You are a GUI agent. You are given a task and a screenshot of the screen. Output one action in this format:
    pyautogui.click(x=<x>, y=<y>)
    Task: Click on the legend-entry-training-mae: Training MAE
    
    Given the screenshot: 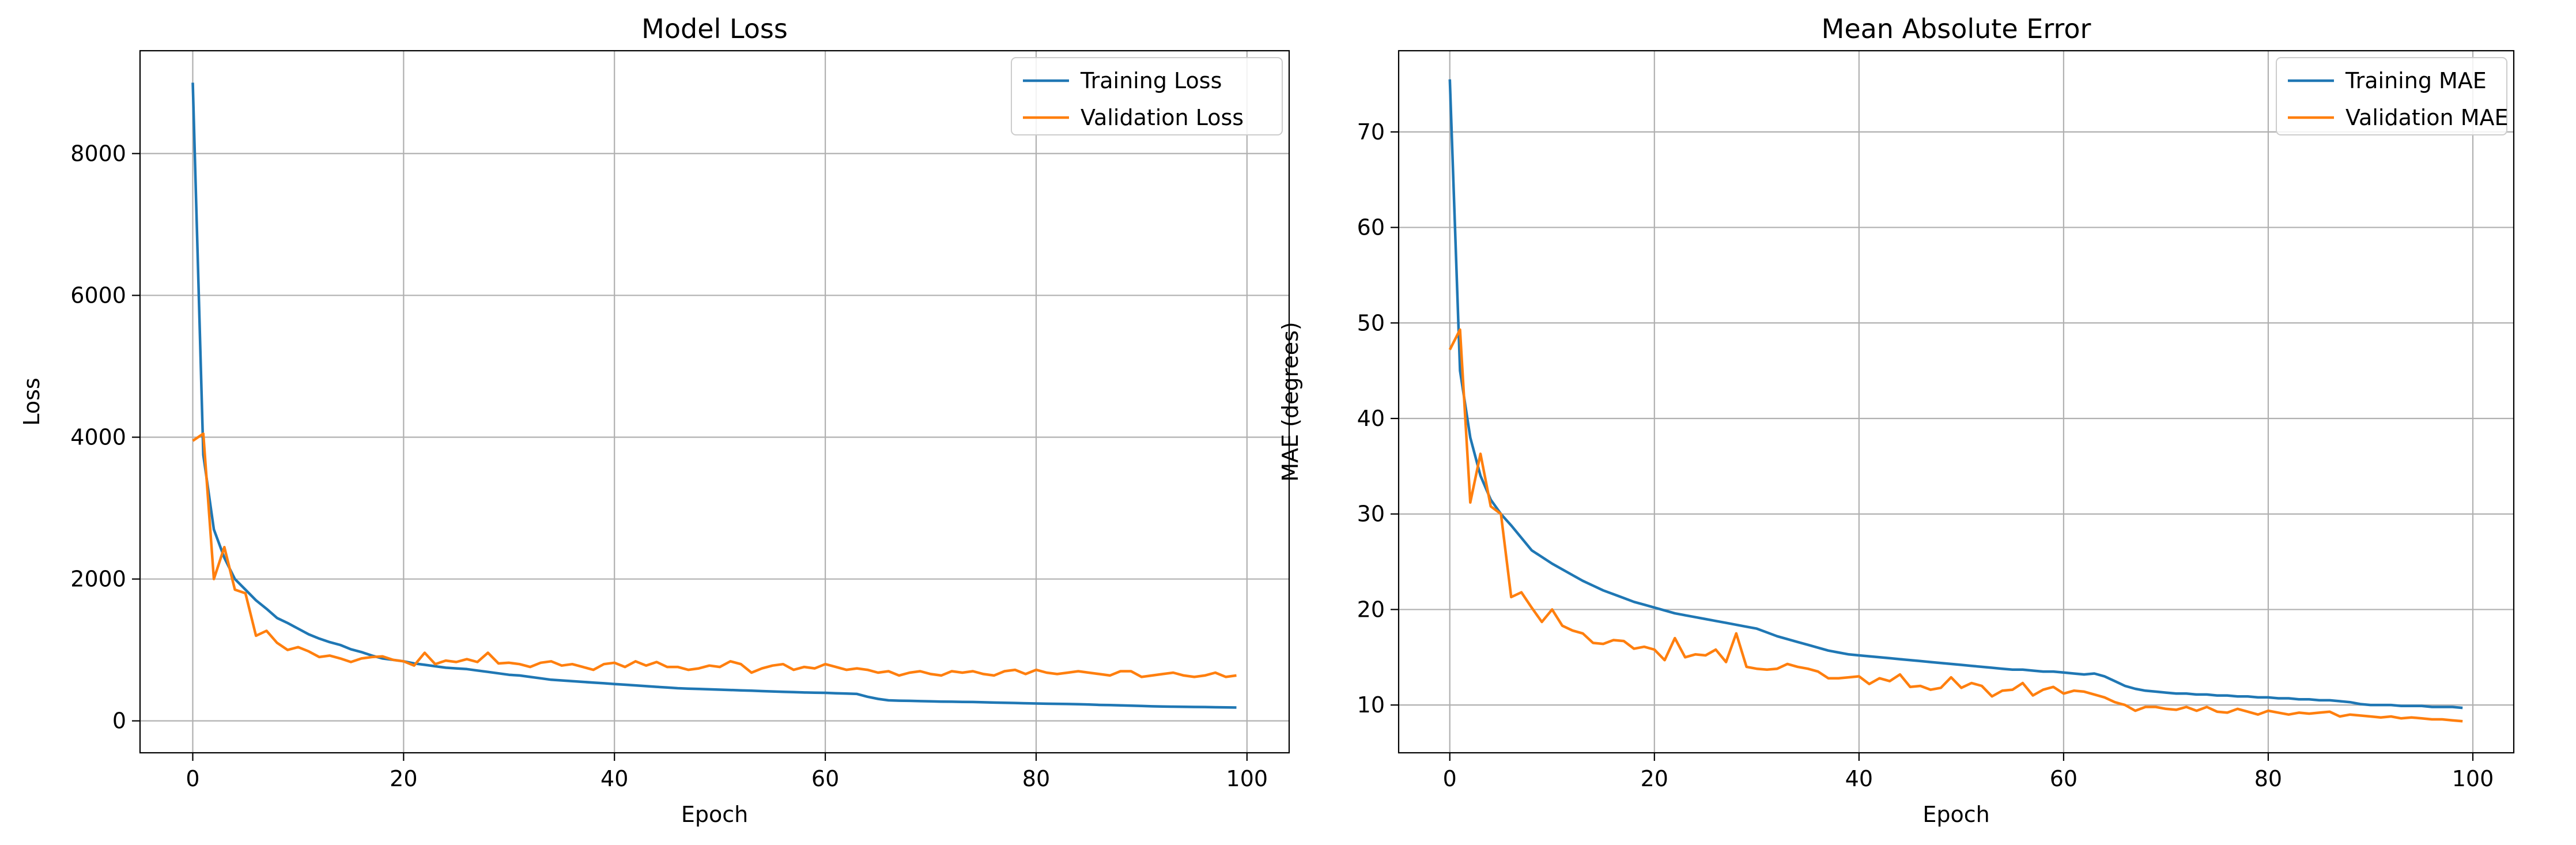 What is the action you would take?
    pyautogui.click(x=2416, y=80)
    